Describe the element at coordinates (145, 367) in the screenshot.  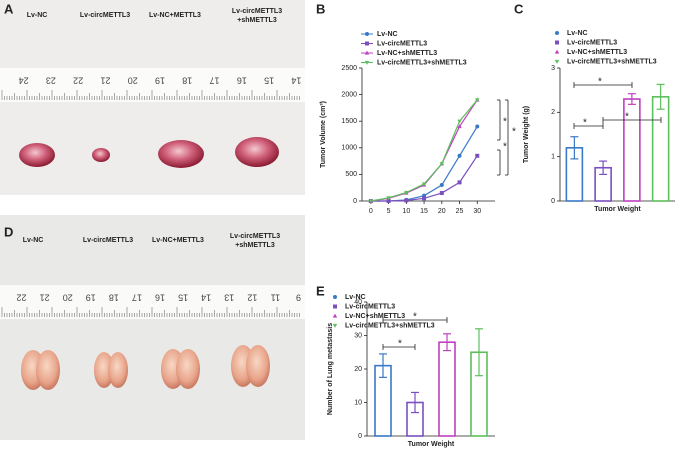
I see `lungs` at that location.